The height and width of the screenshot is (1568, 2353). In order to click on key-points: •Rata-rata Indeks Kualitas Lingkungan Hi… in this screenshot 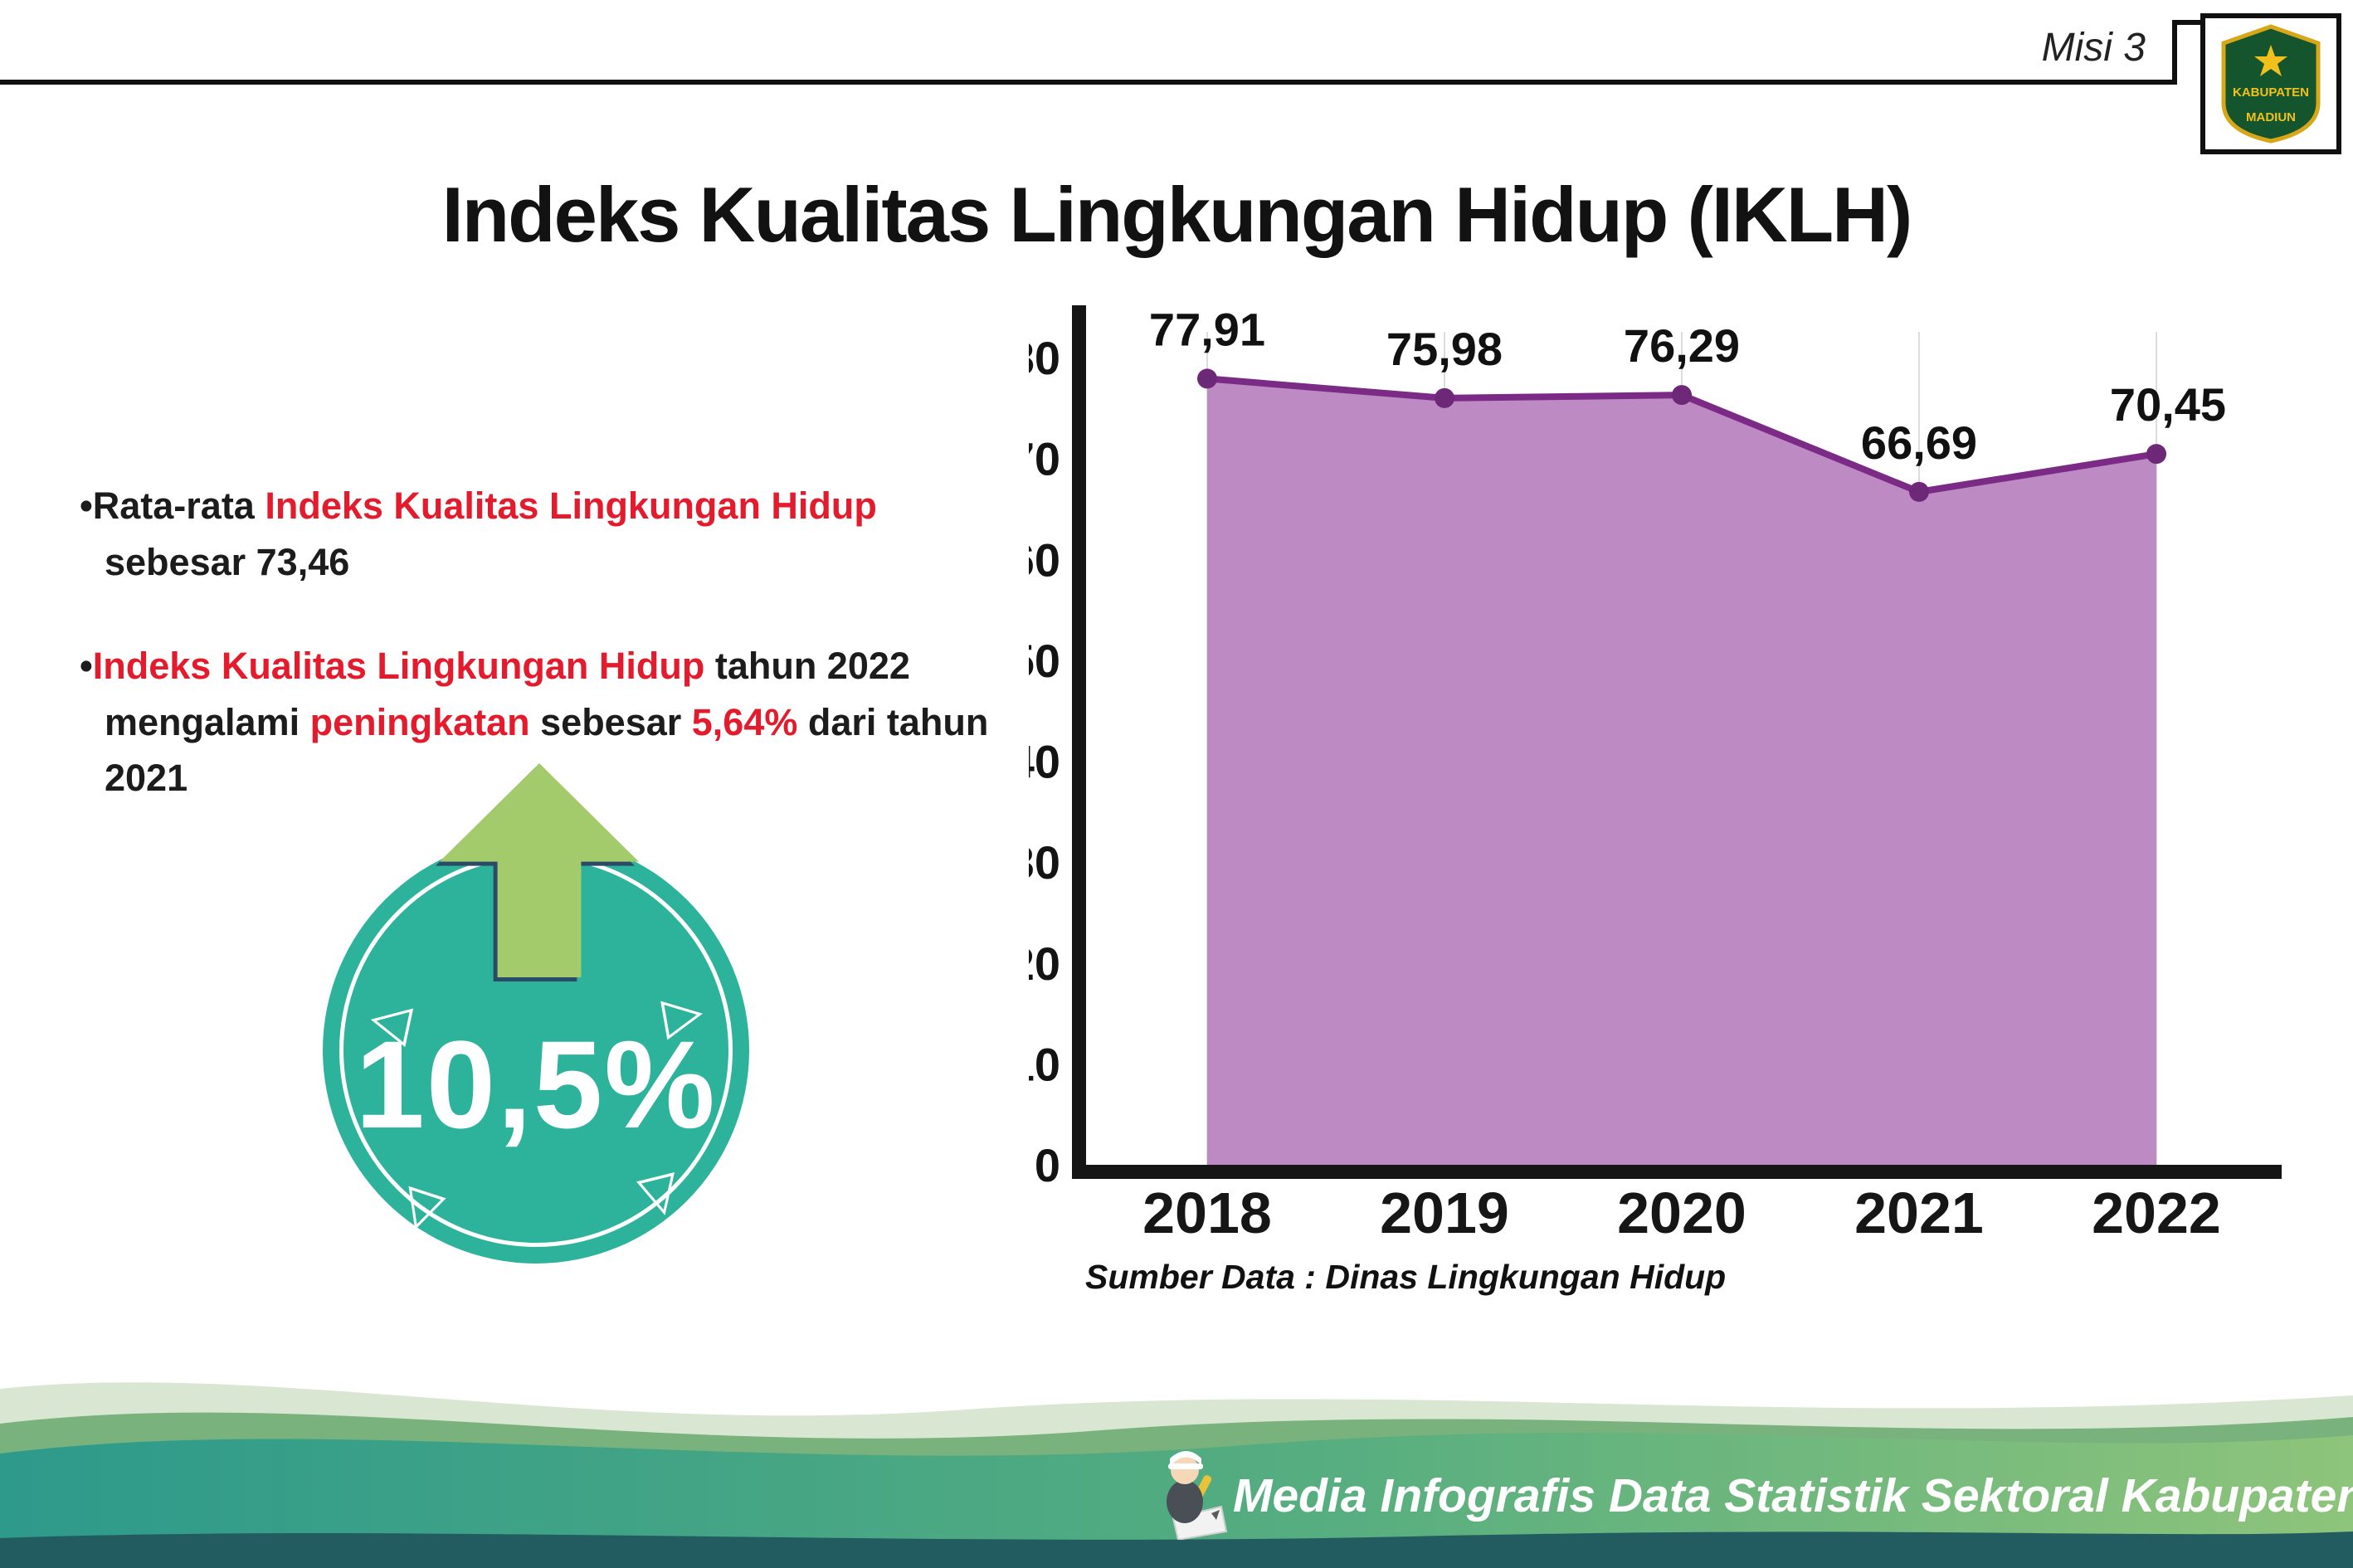, I will do `click(536, 642)`.